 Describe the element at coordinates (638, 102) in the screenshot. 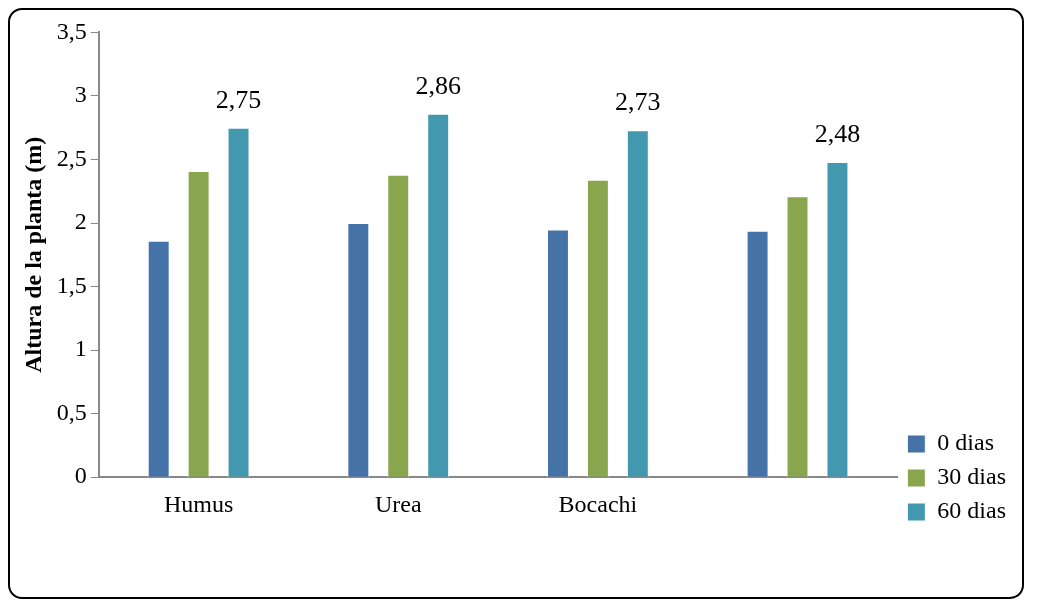

I see `data-label: 2,73` at that location.